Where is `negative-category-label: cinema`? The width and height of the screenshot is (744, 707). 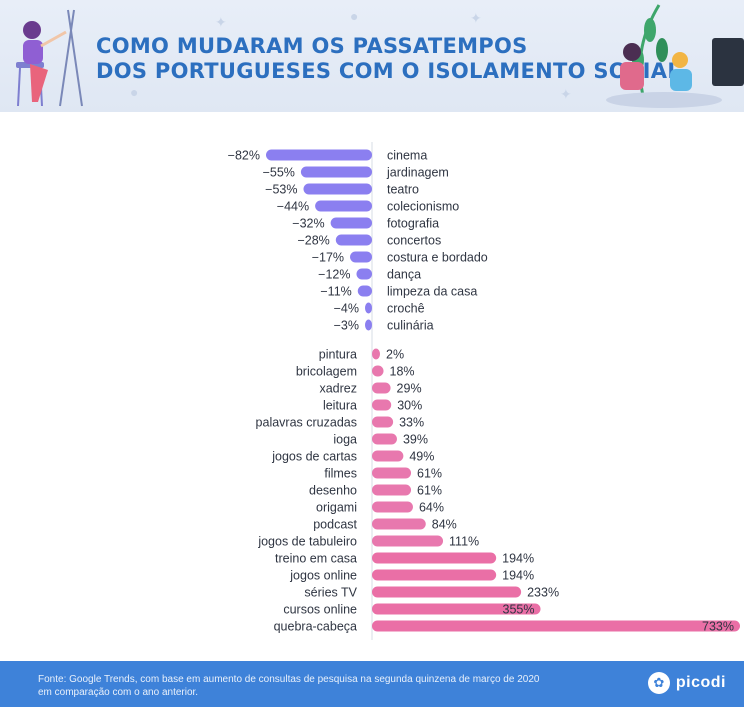 negative-category-label: cinema is located at coordinates (407, 156).